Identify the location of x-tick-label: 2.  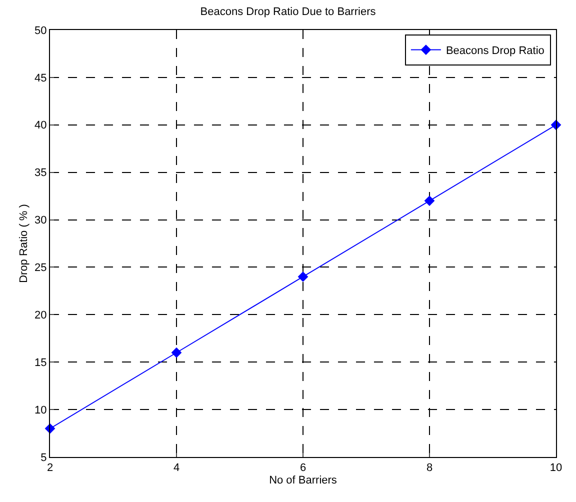
(50, 468).